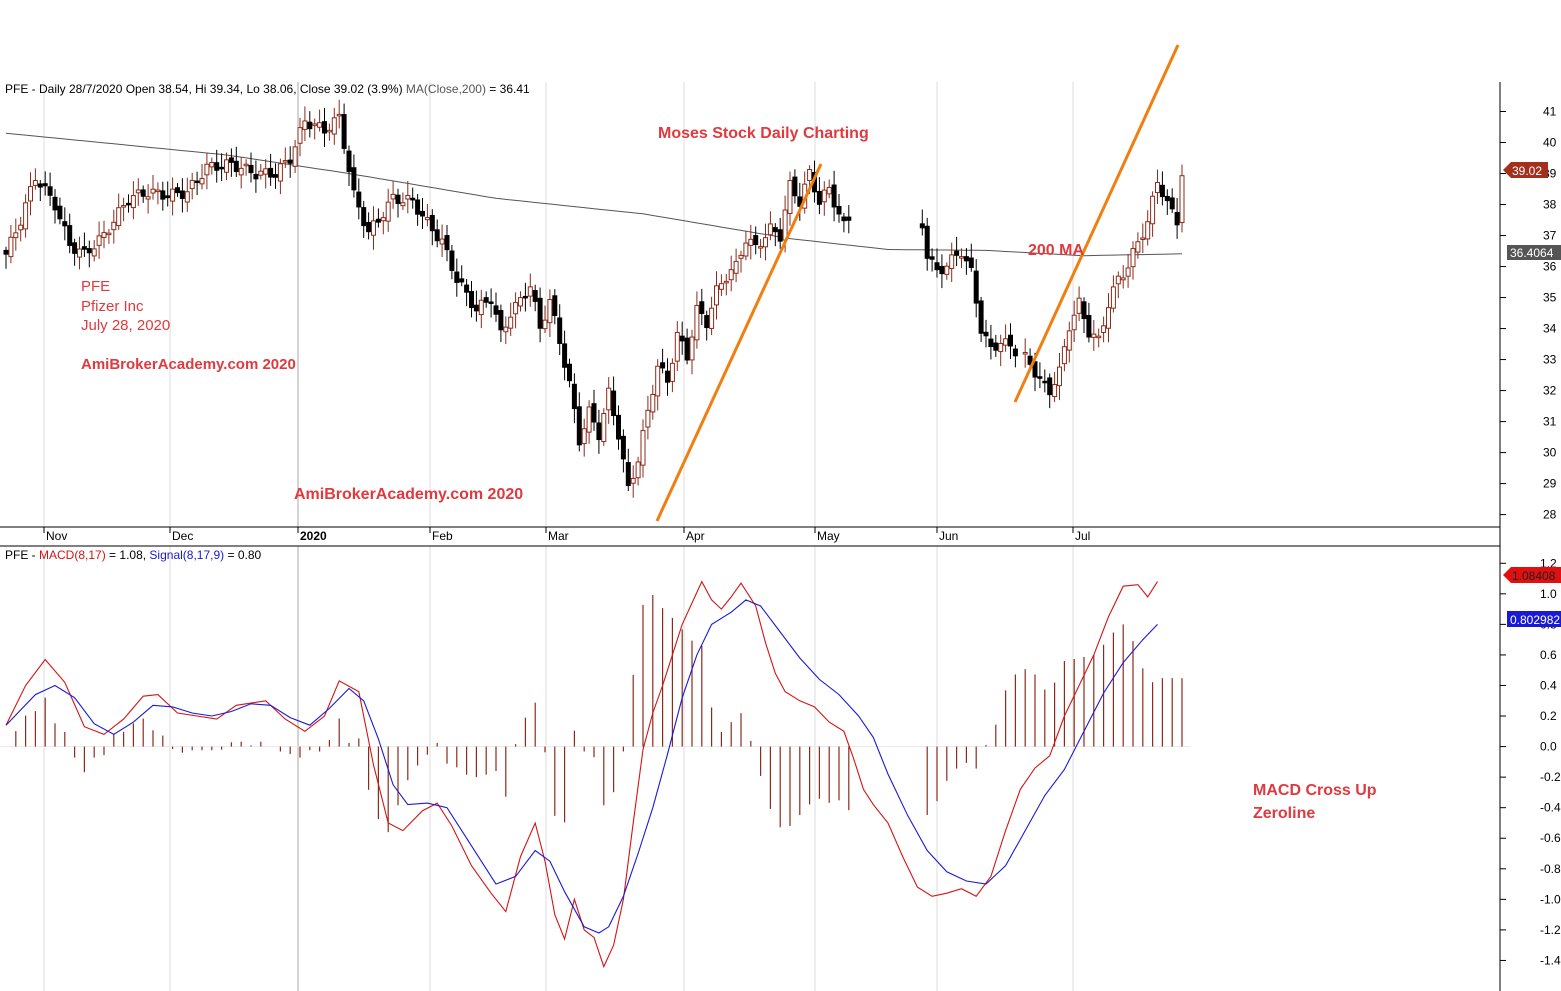 The height and width of the screenshot is (991, 1561). I want to click on price-header-ma-value: = 36.41, so click(509, 89).